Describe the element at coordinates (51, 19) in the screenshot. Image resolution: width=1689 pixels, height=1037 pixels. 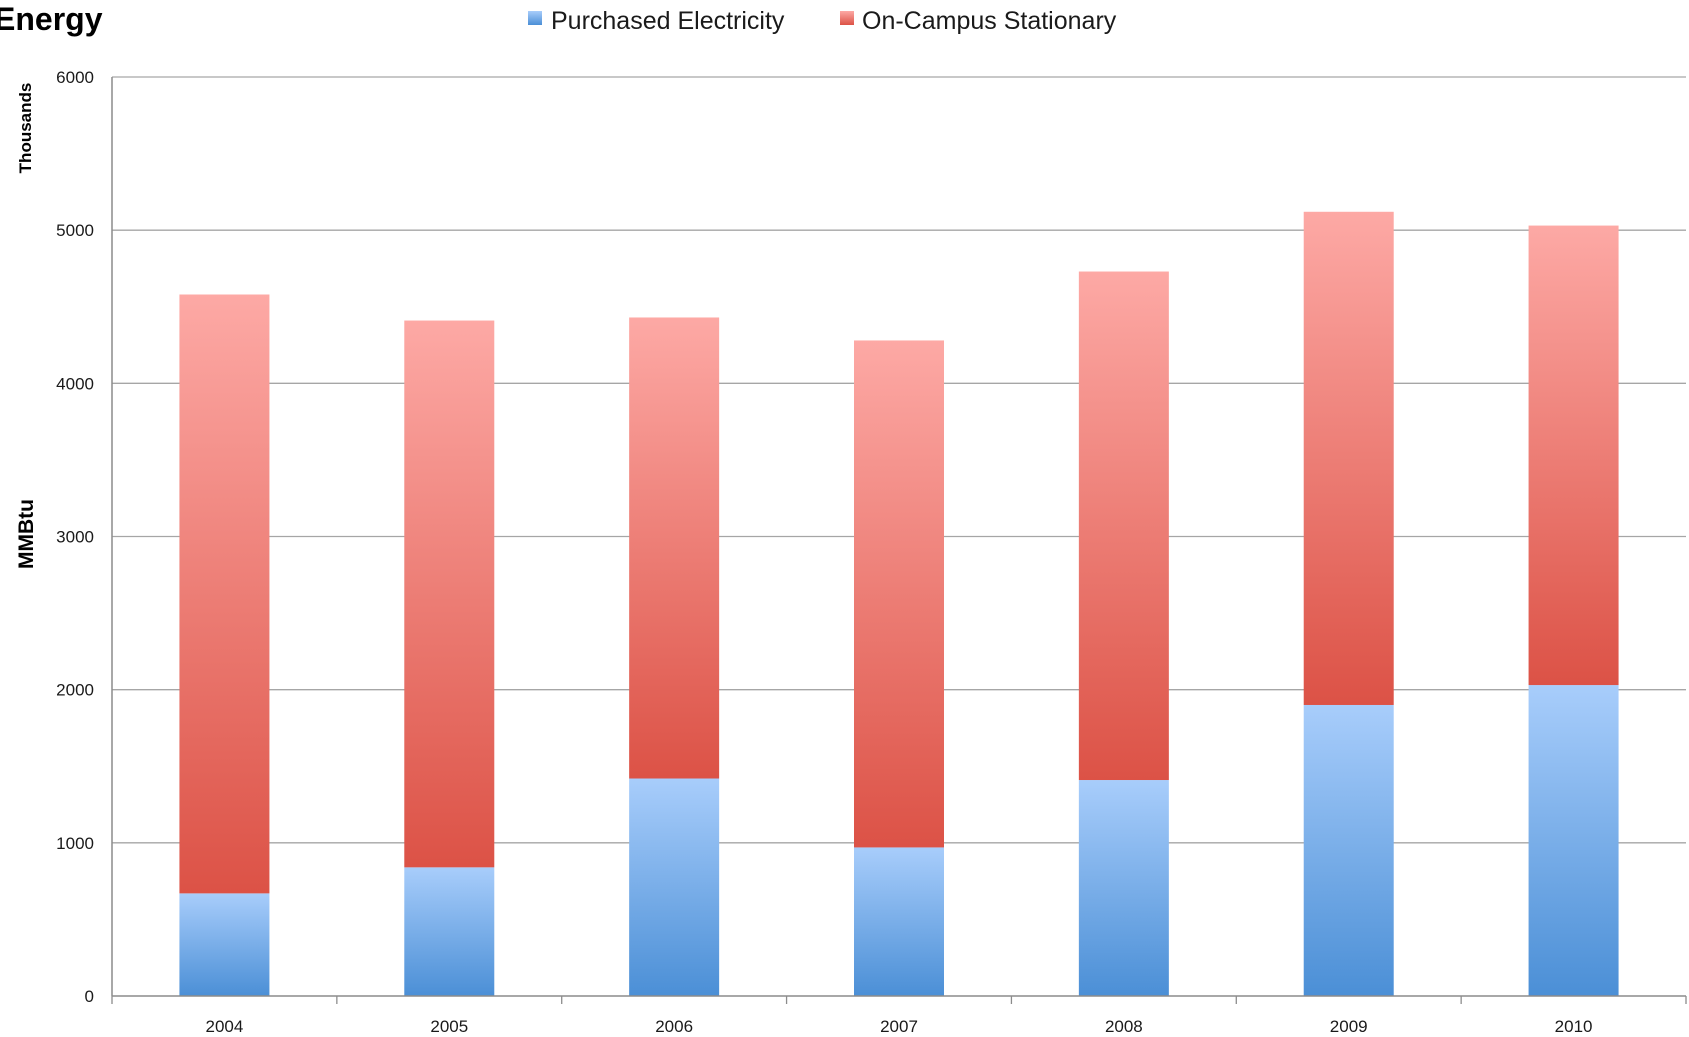
I see `chart-title: Energy` at that location.